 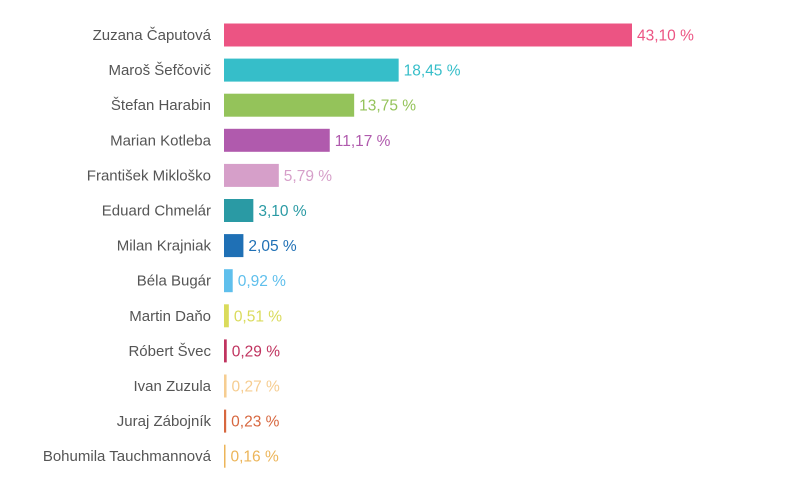 I want to click on value-label: 43,10 %, so click(x=665, y=36).